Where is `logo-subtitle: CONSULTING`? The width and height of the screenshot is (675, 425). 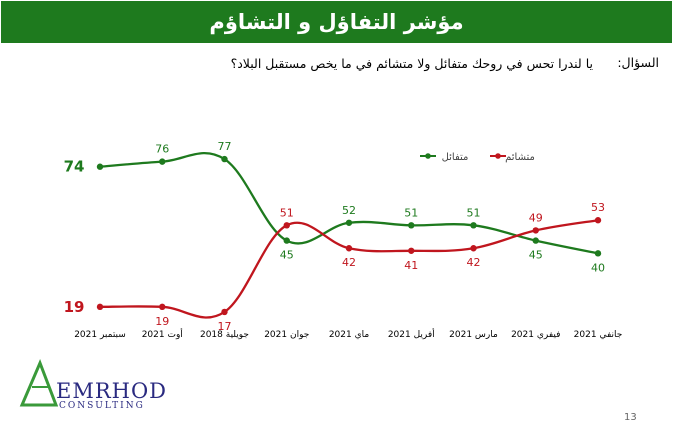 logo-subtitle: CONSULTING is located at coordinates (102, 406).